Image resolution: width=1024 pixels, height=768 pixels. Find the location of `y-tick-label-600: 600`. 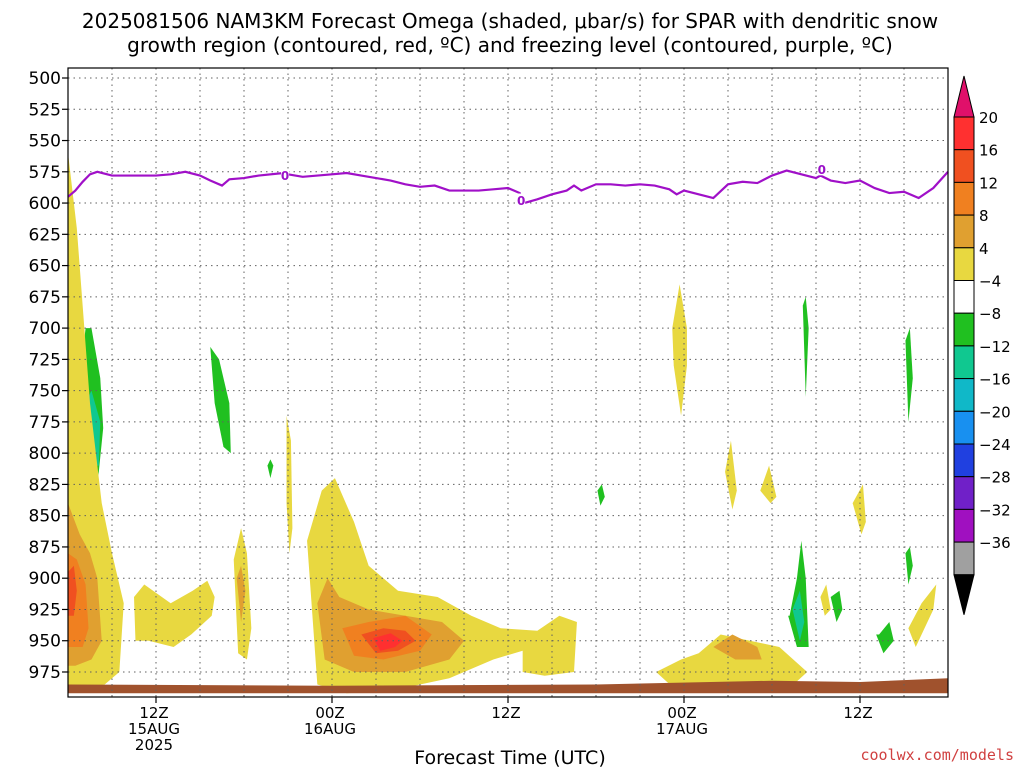

y-tick-label-600: 600 is located at coordinates (45, 204).